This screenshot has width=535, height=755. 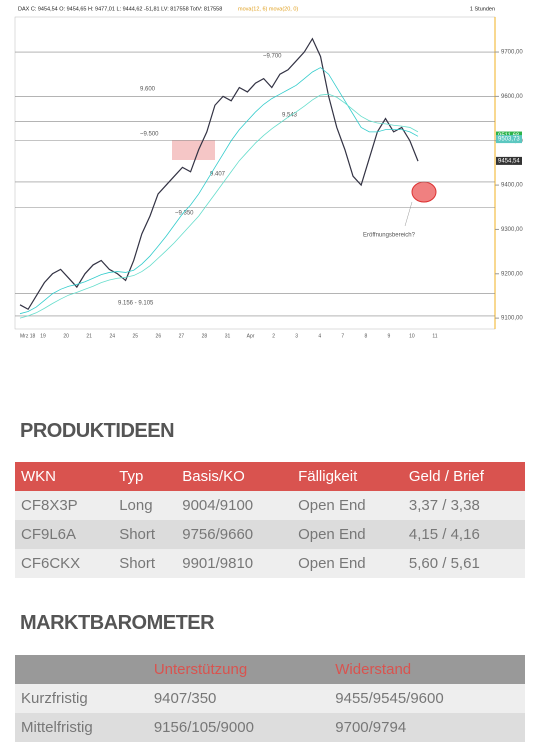 What do you see at coordinates (135, 336) in the screenshot?
I see `x-tick-label: 25` at bounding box center [135, 336].